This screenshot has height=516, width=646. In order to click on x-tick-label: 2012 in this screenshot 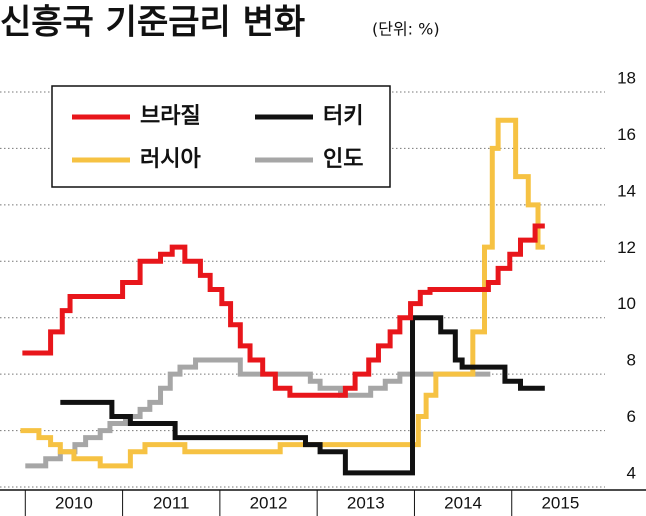, I will do `click(269, 502)`.